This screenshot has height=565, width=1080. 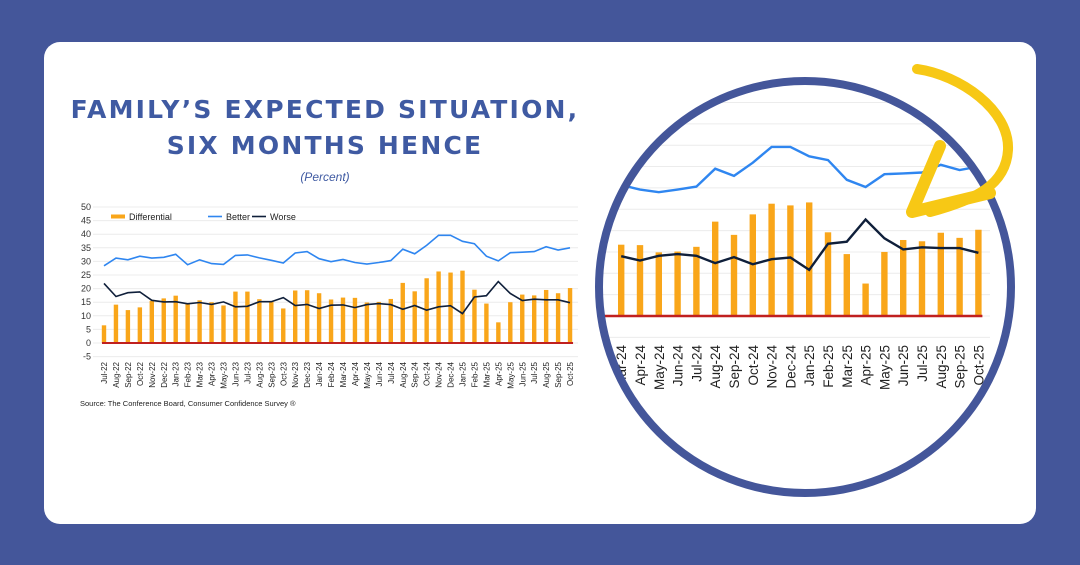 What do you see at coordinates (86, 248) in the screenshot?
I see `y-tick-label: 35` at bounding box center [86, 248].